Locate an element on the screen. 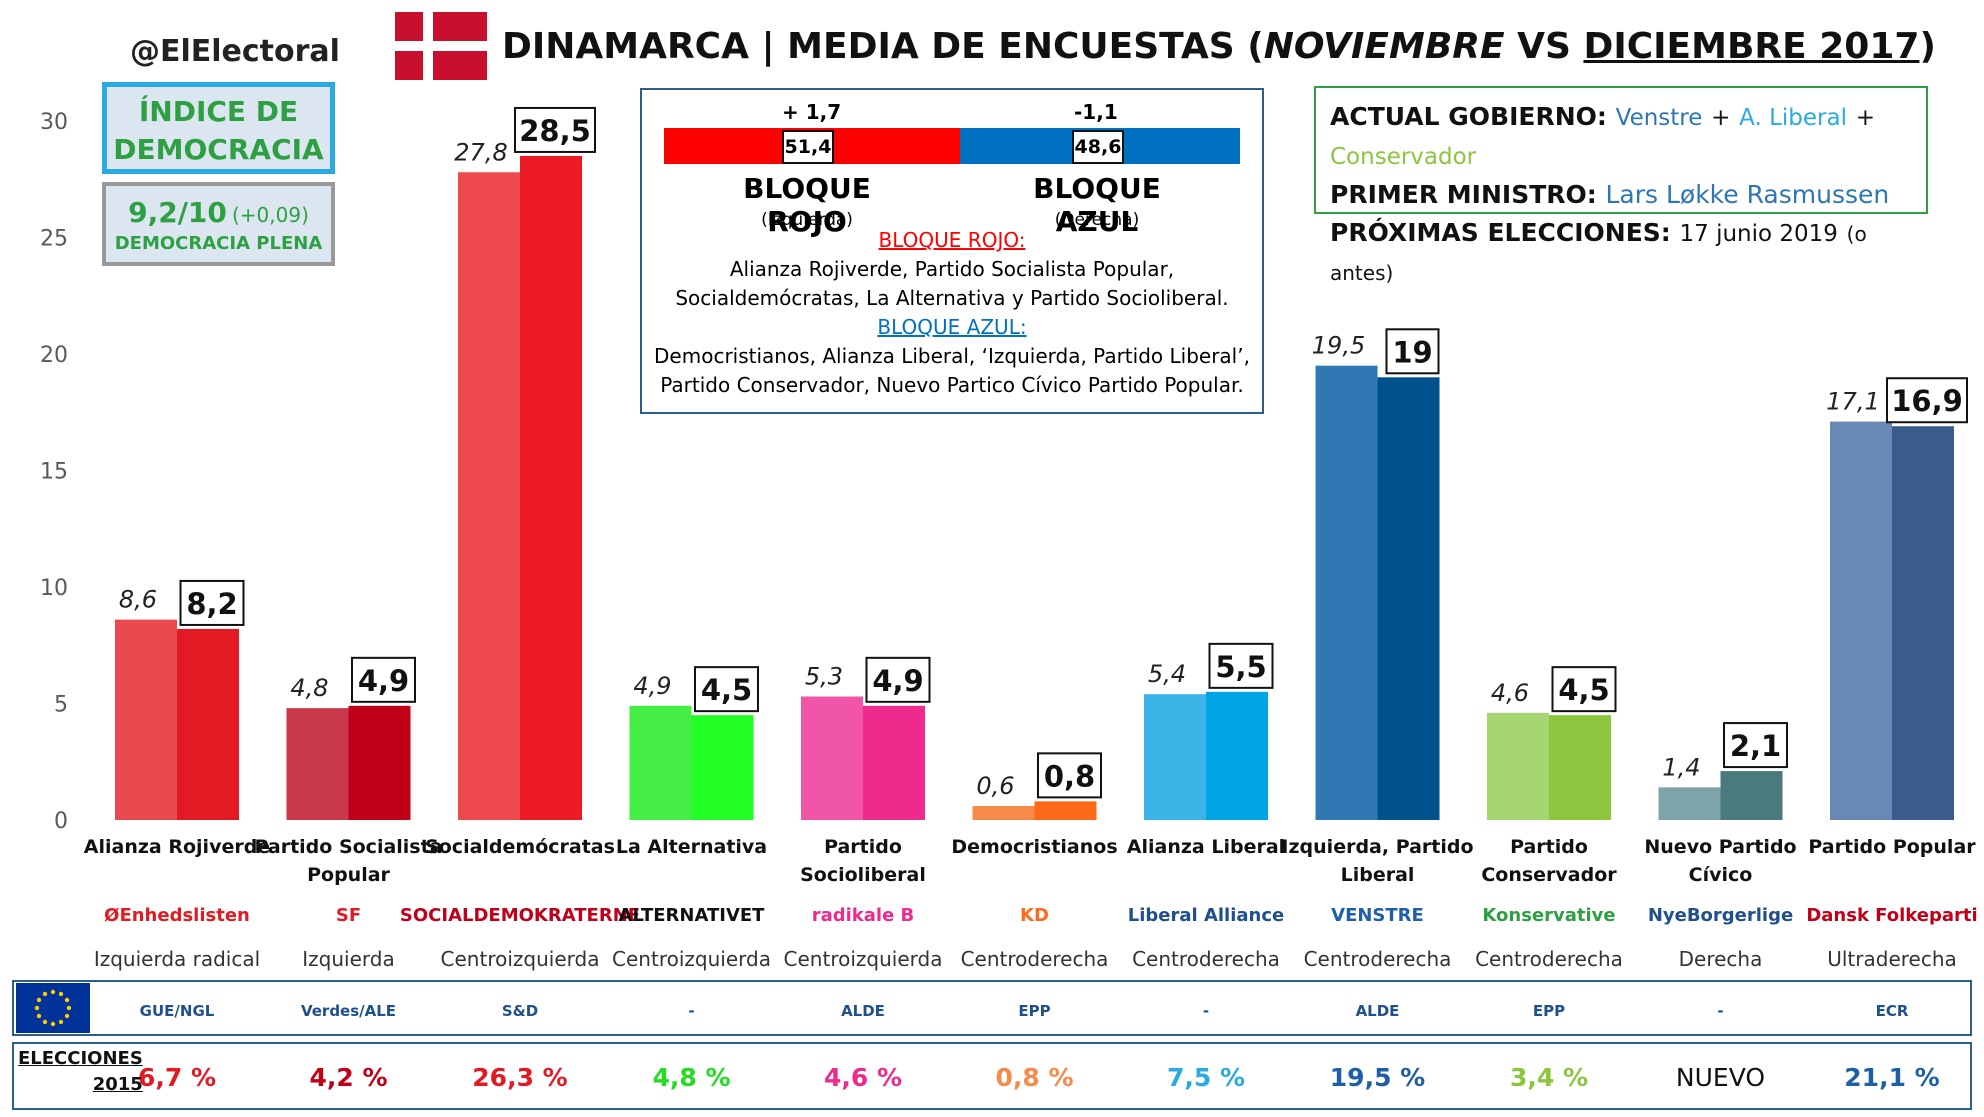 The width and height of the screenshot is (1984, 1117). elections-2015-row is located at coordinates (992, 1076).